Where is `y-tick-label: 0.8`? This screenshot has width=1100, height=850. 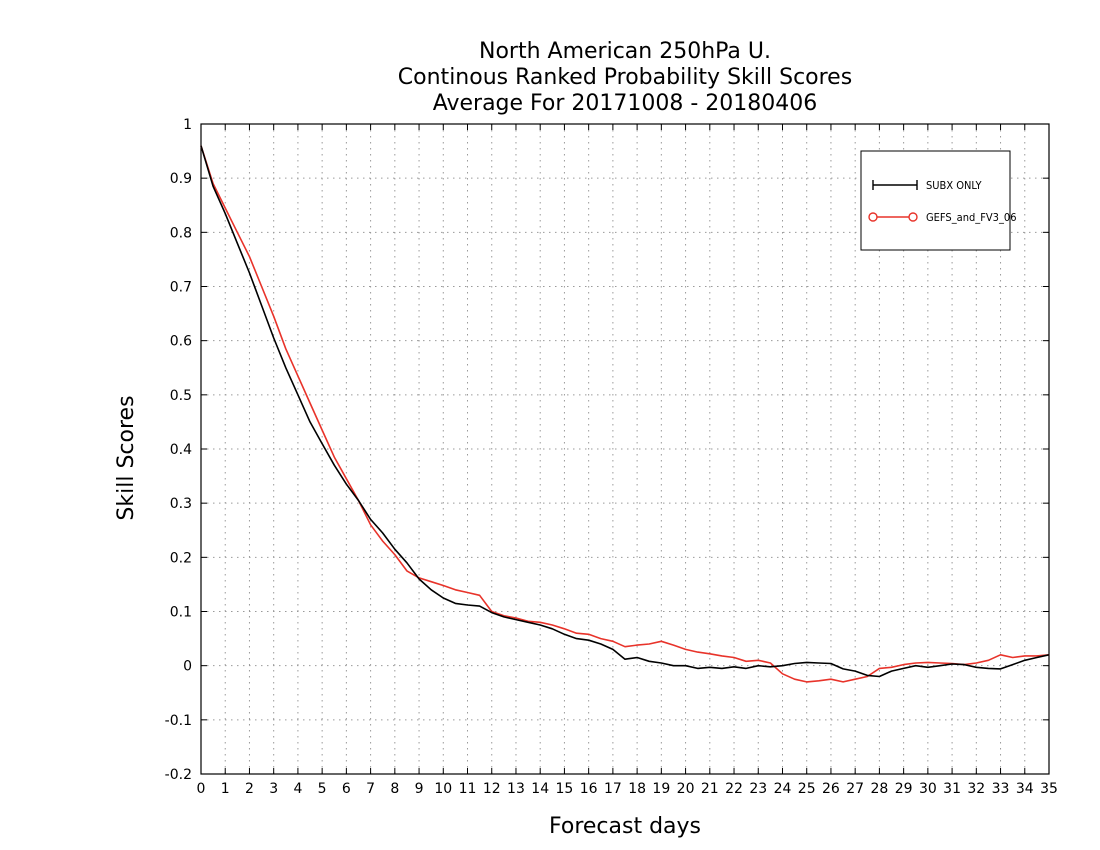
y-tick-label: 0.8 is located at coordinates (181, 233).